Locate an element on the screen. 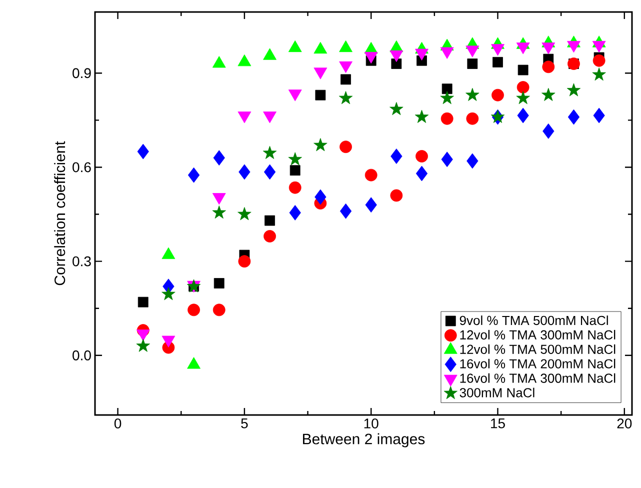 This screenshot has height=488, width=641. y-tick-label: 0.0 is located at coordinates (81, 355).